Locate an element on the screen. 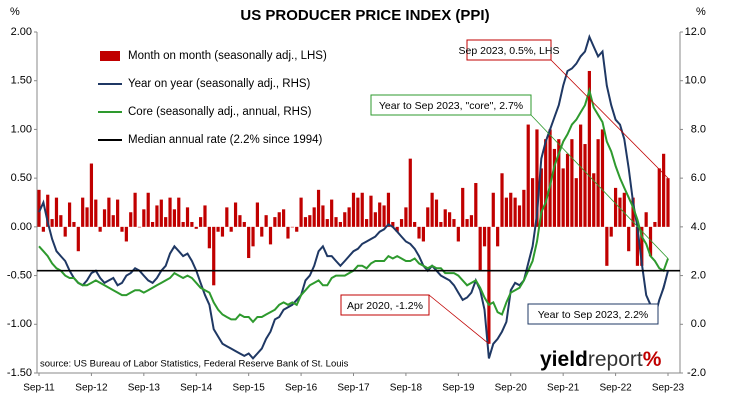 The image size is (730, 400). x-tick-label: Sep-14 is located at coordinates (196, 388).